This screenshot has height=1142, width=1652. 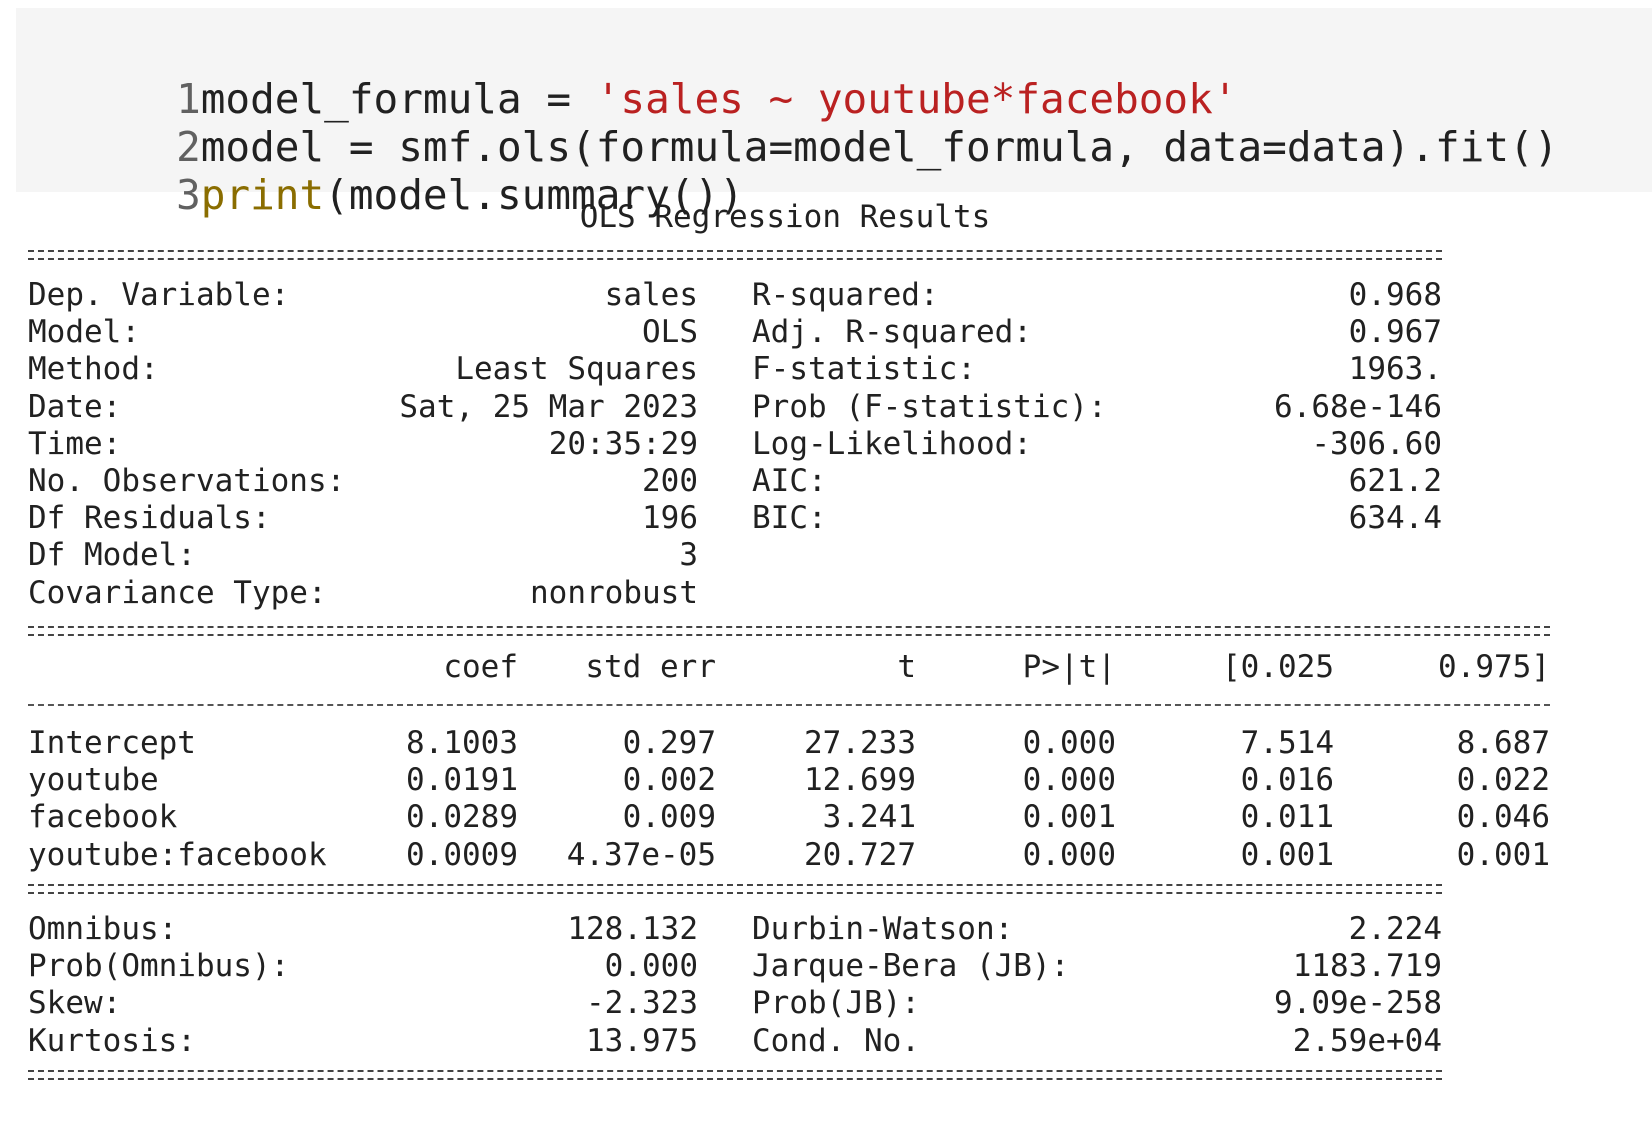 What do you see at coordinates (462, 817) in the screenshot?
I see `table-cell: 0.0289` at bounding box center [462, 817].